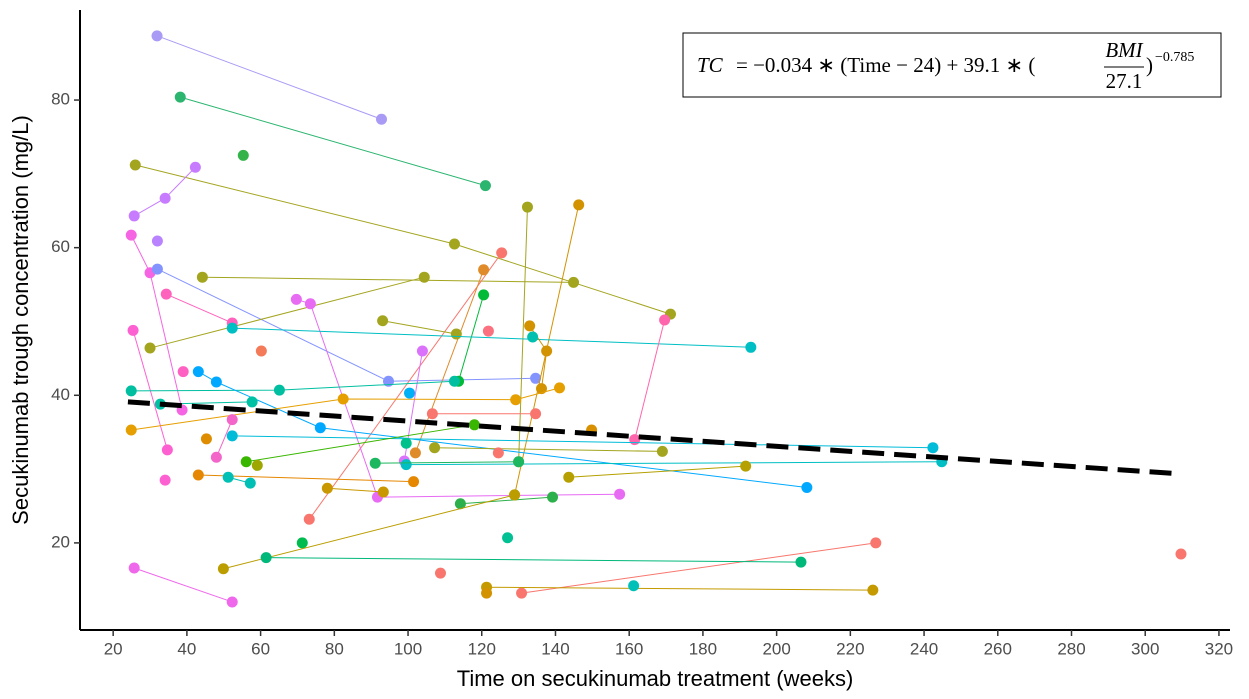  I want to click on x-tick-label: 120, so click(482, 648).